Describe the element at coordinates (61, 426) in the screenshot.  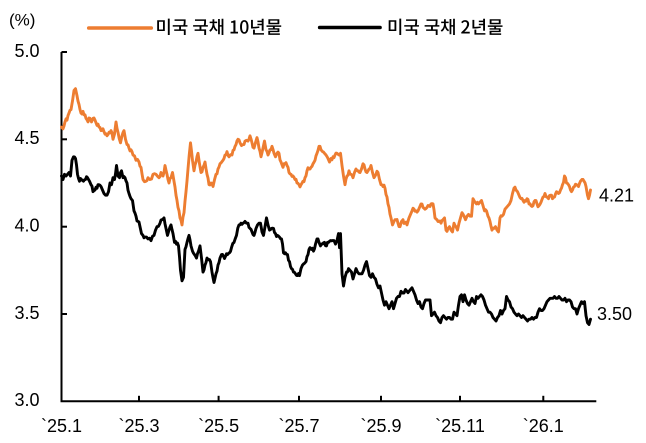
I see `svg-text: `25.1` at that location.